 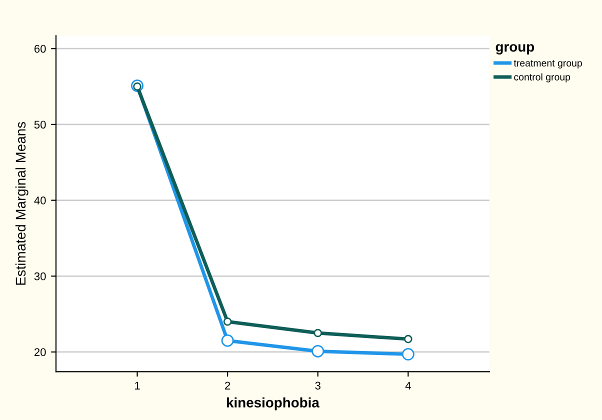 I want to click on x-tick-label: 4, so click(x=408, y=386).